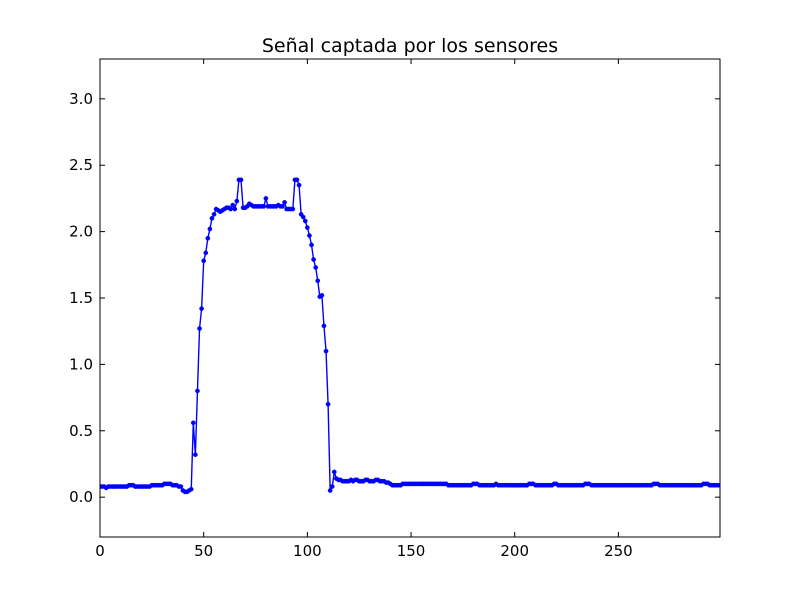  What do you see at coordinates (81, 431) in the screenshot?
I see `y-tick-label: 0.5` at bounding box center [81, 431].